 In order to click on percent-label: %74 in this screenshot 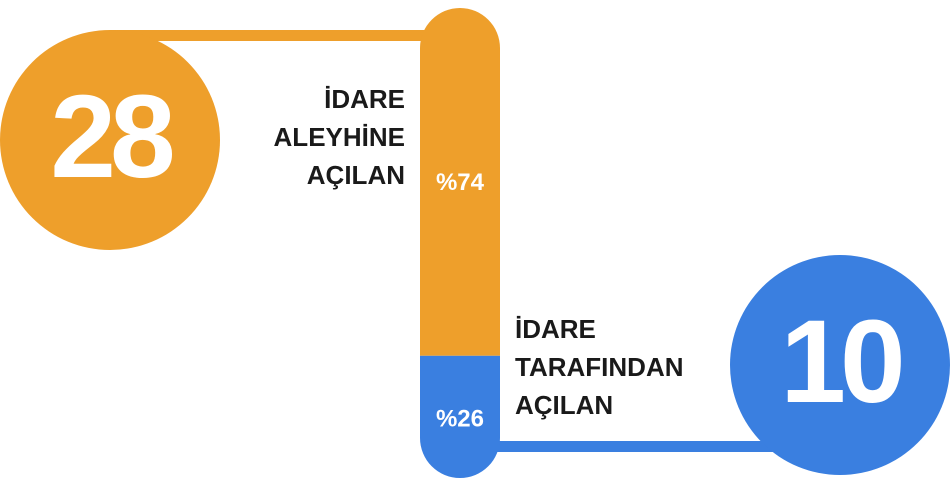, I will do `click(460, 182)`.